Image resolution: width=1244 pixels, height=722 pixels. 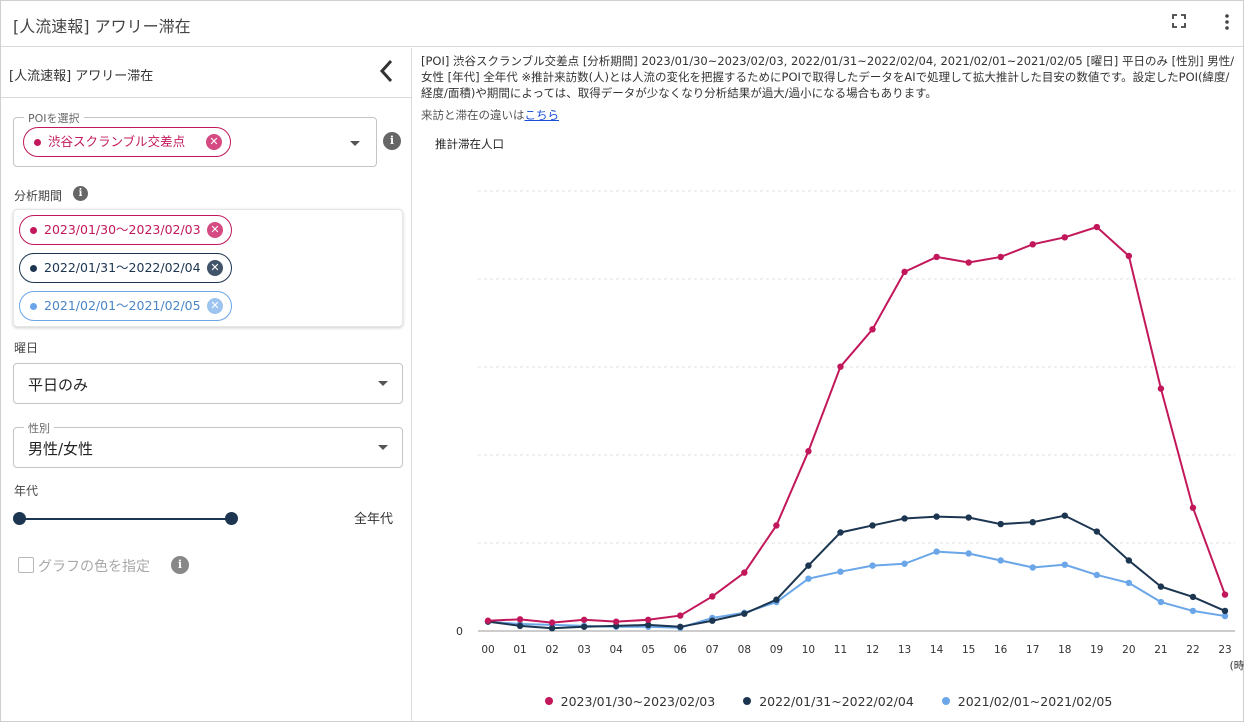 What do you see at coordinates (519, 650) in the screenshot?
I see `x-tick-label: 01` at bounding box center [519, 650].